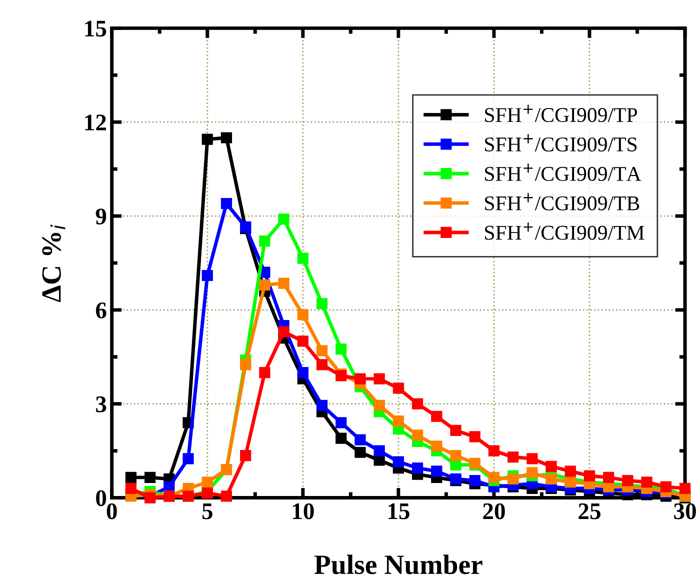  Describe the element at coordinates (101, 216) in the screenshot. I see `y-tick-label: 9` at that location.